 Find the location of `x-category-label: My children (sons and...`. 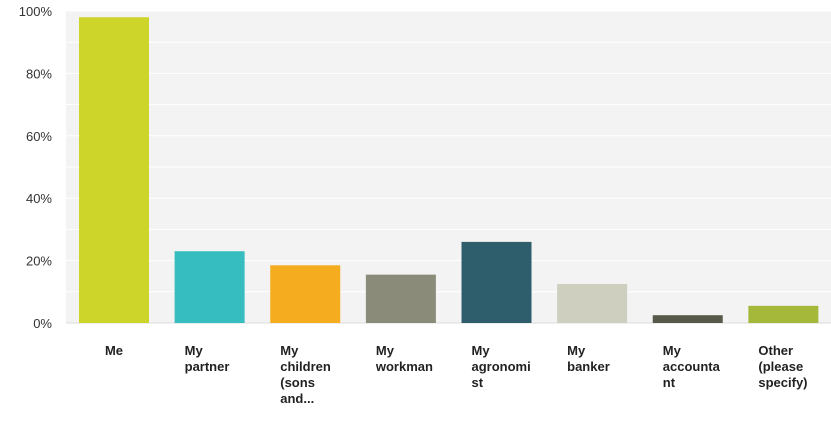

x-category-label: My children (sons and... is located at coordinates (305, 374).